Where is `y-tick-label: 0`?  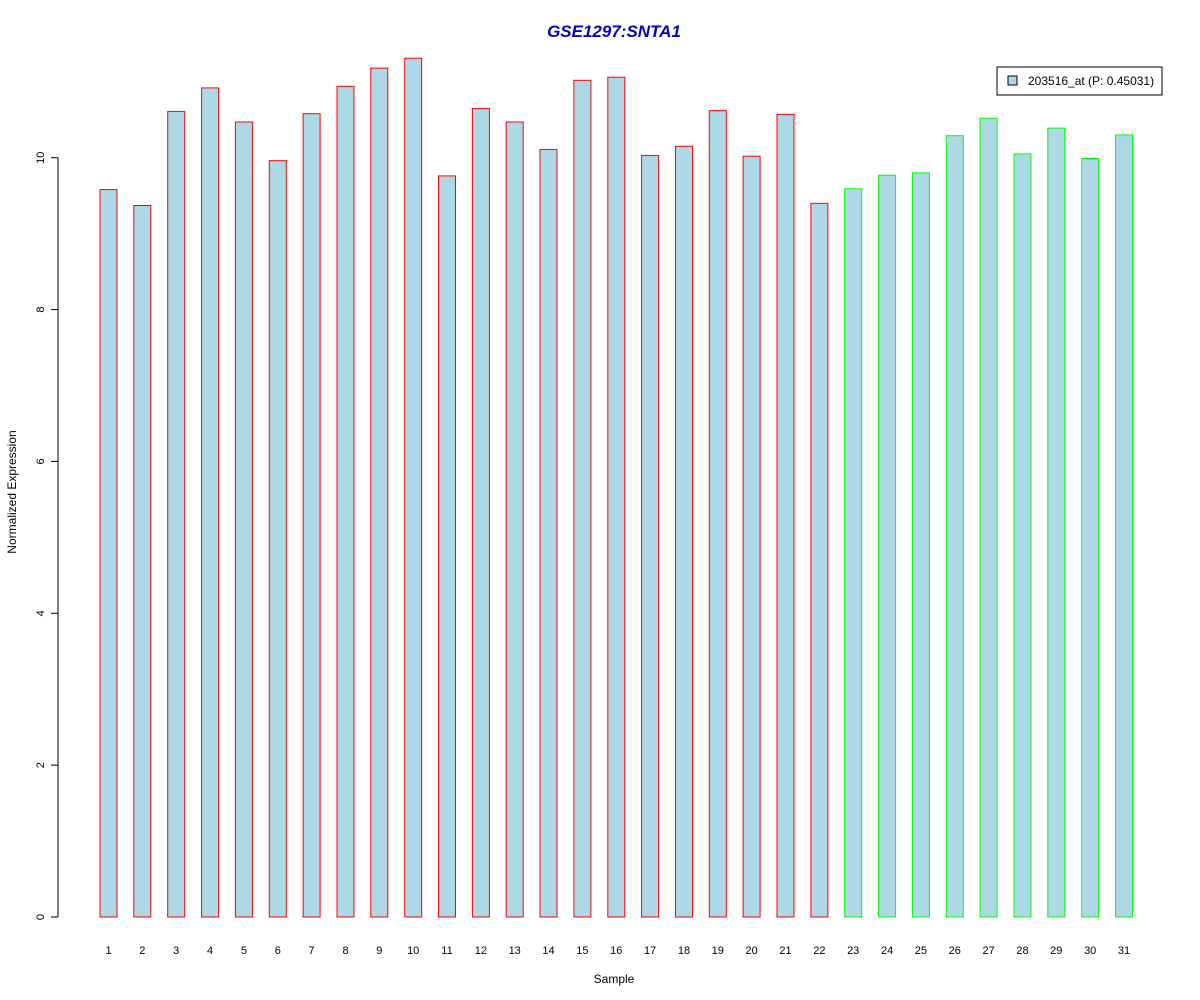 y-tick-label: 0 is located at coordinates (41, 917).